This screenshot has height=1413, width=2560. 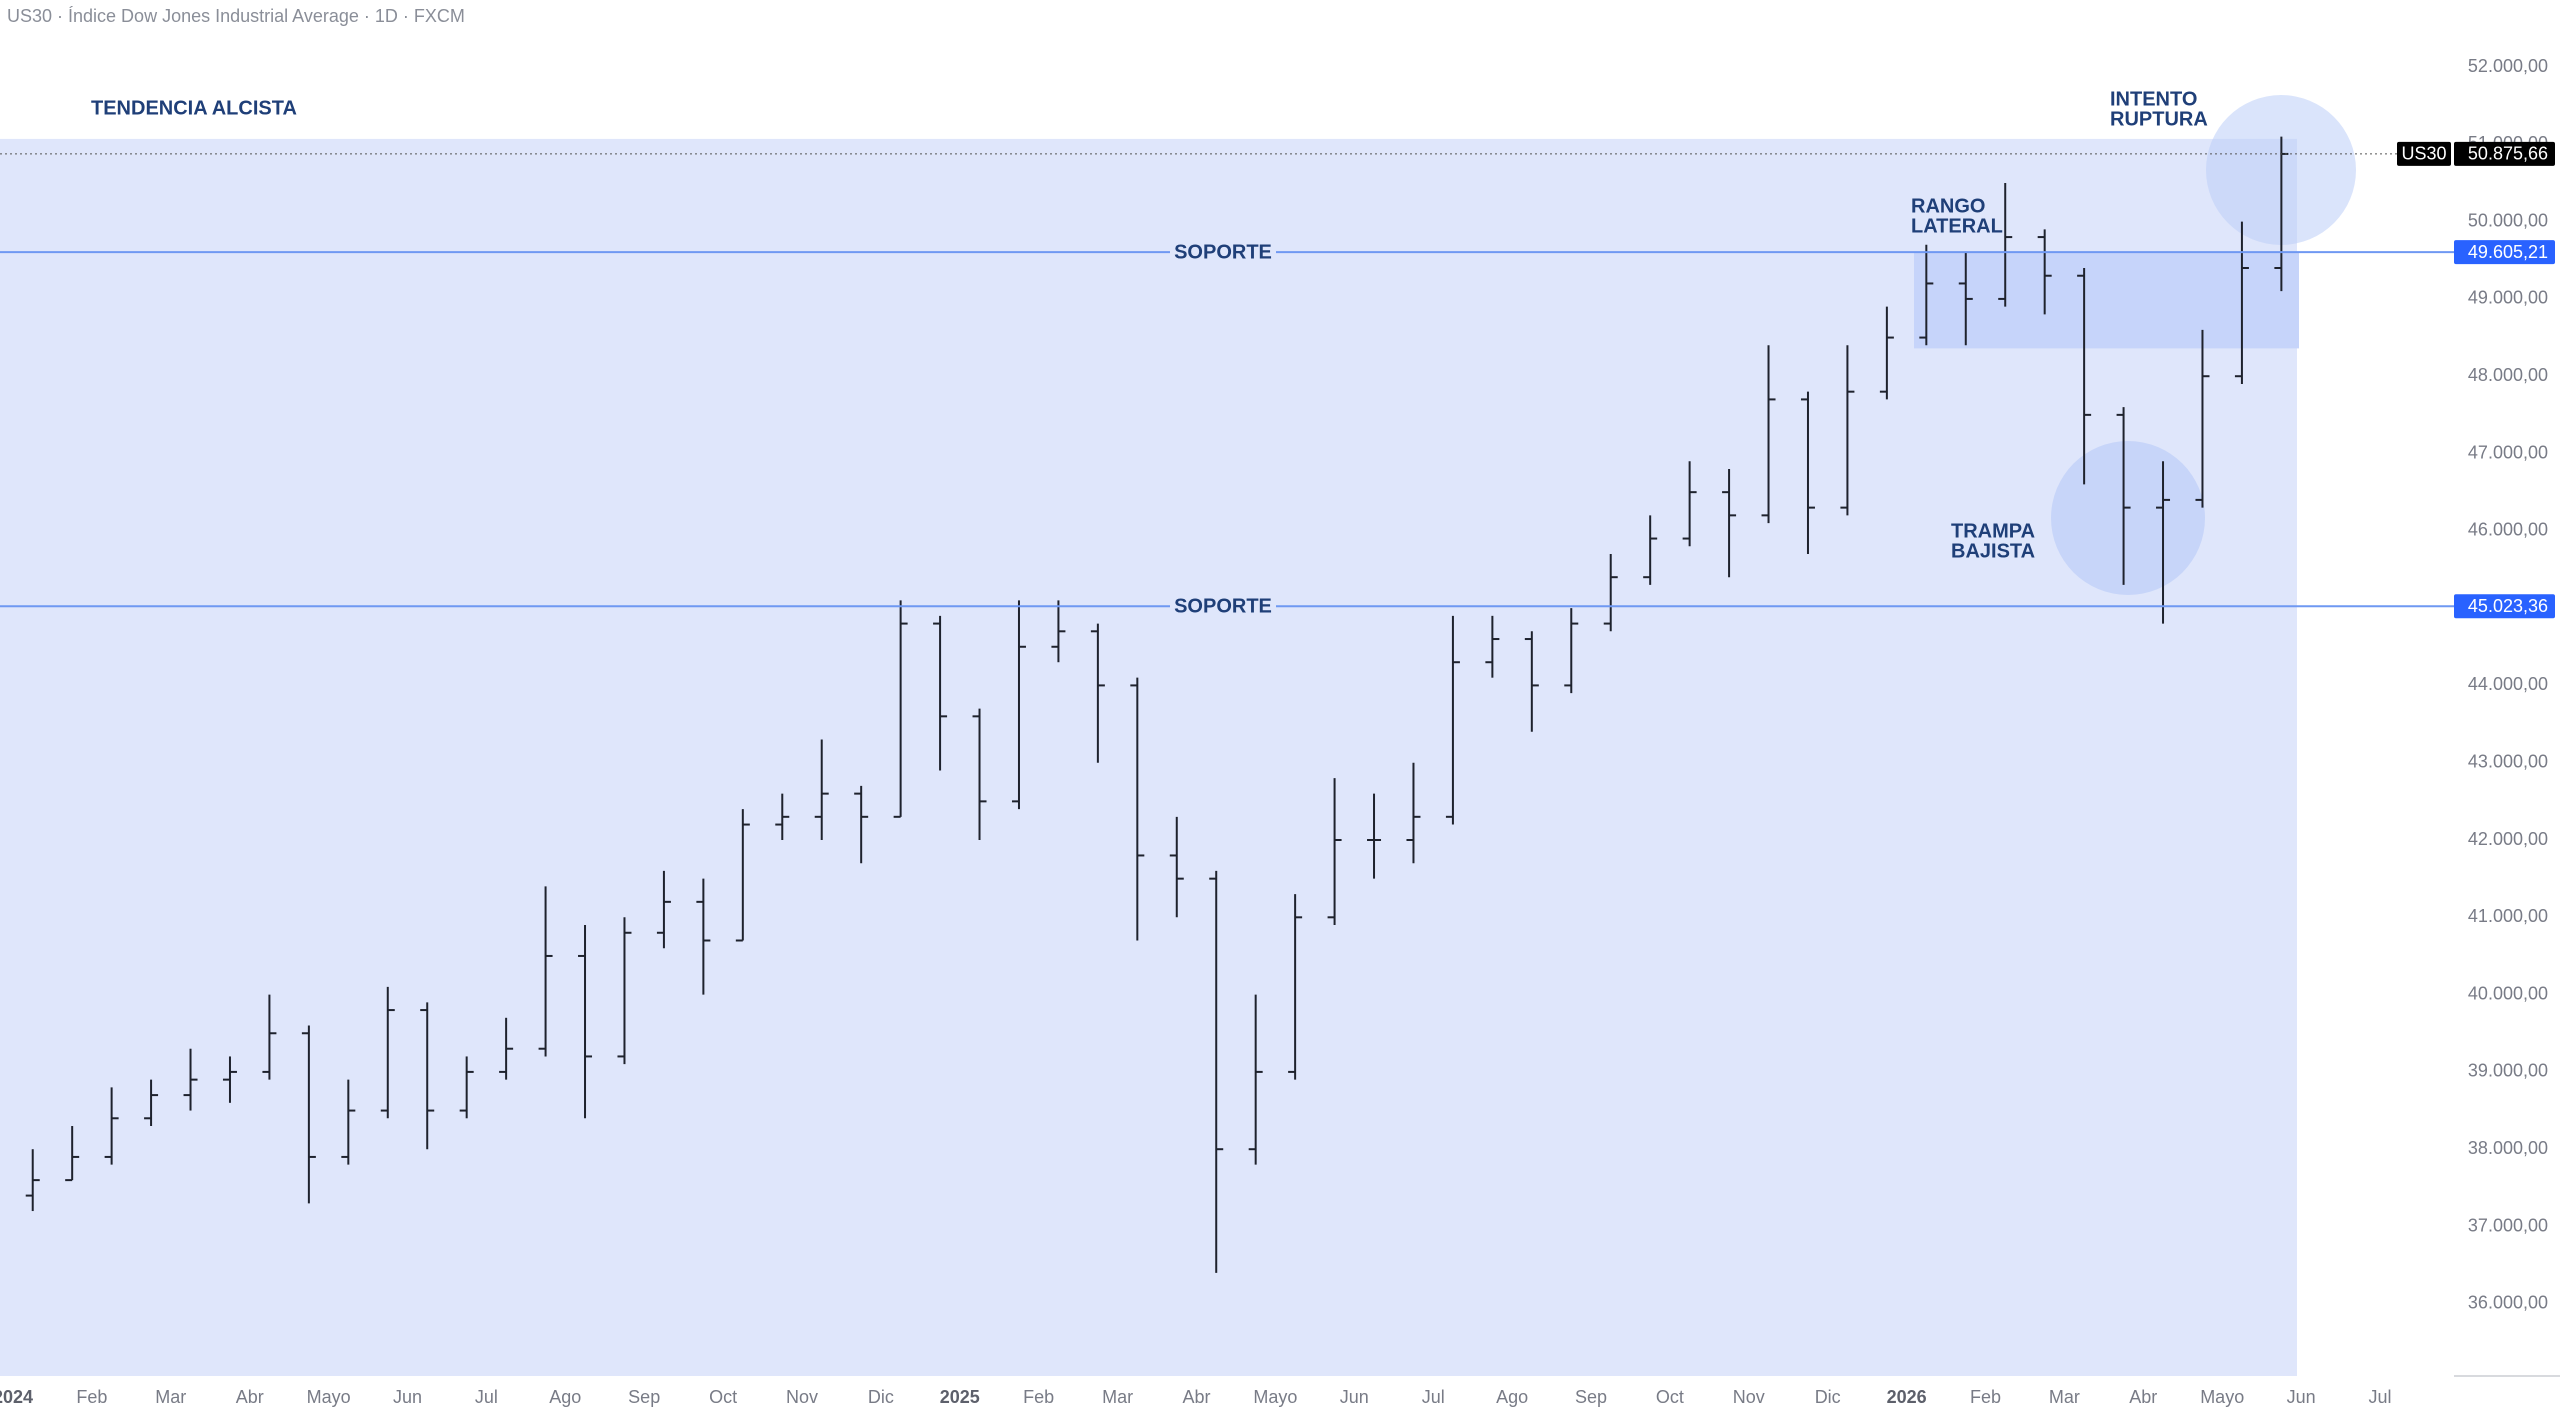 I want to click on symbol-label: US30, so click(x=2423, y=154).